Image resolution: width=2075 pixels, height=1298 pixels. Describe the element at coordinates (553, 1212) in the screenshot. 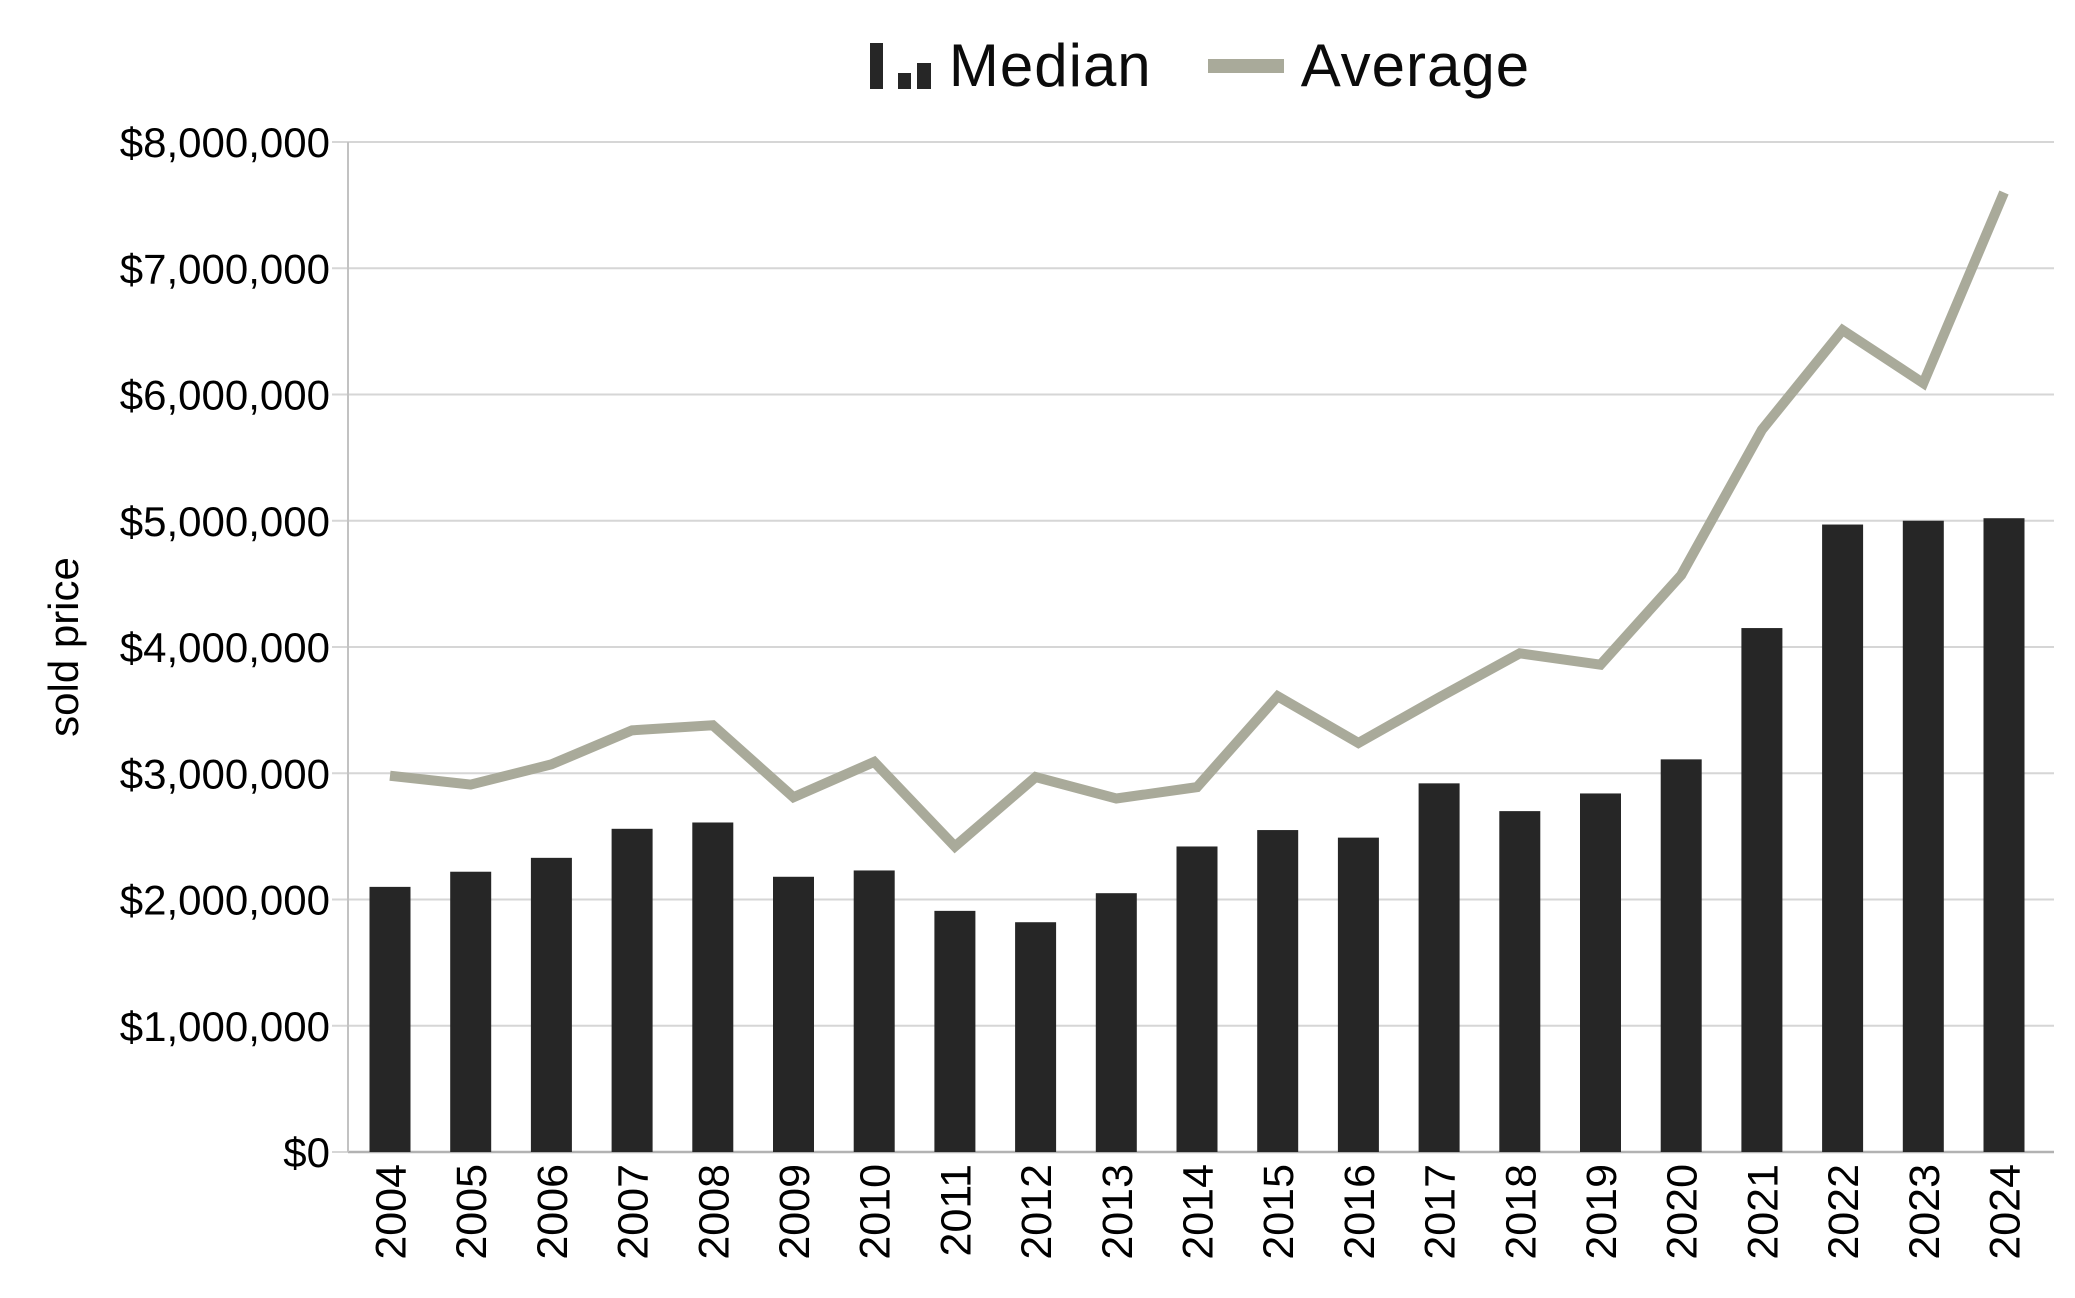

I see `x-tick-label: 2006` at that location.